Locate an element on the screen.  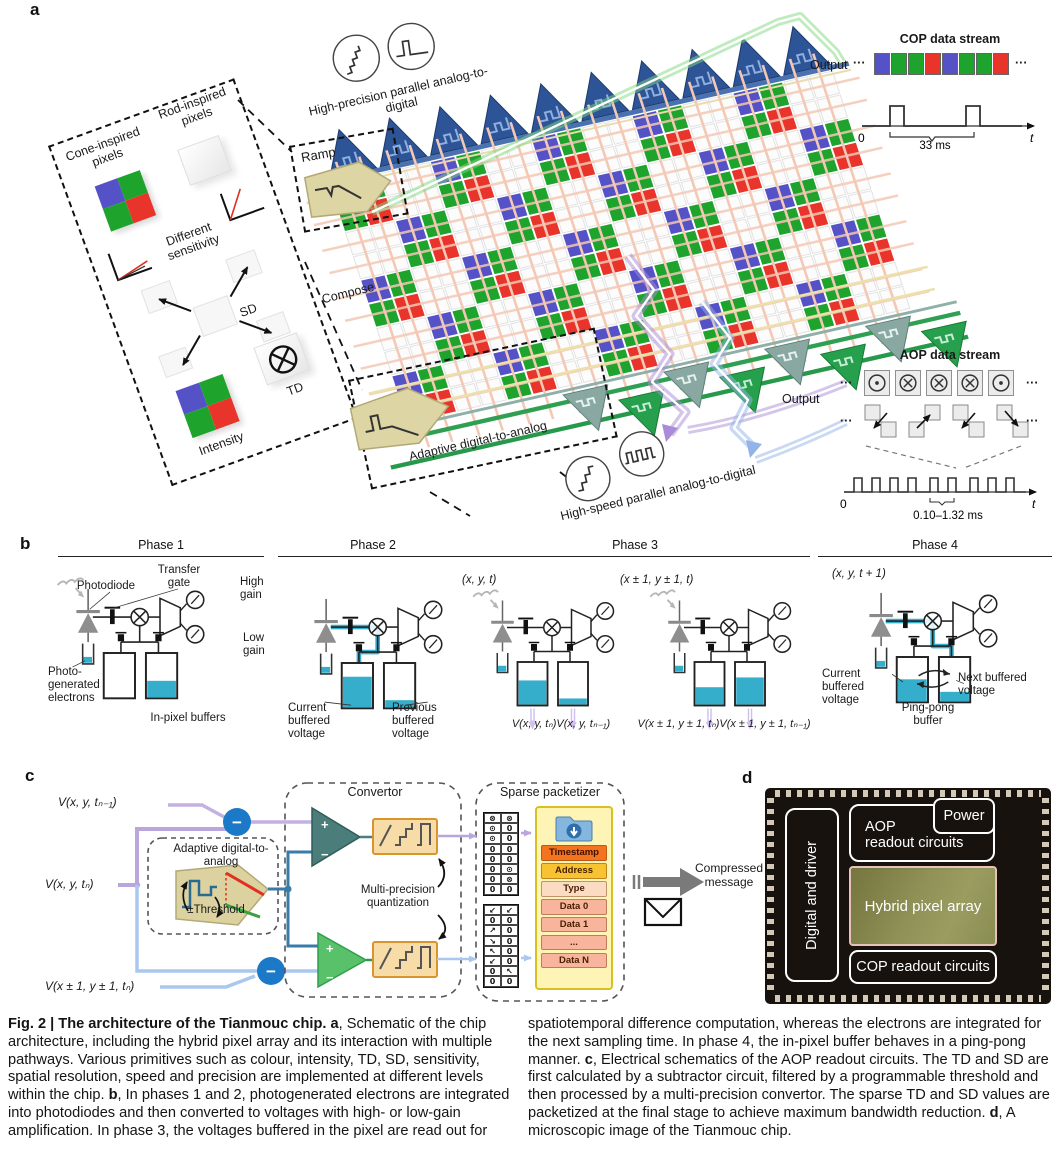
cop-readout-label: COP readout circuits is located at coordinates (923, 967).